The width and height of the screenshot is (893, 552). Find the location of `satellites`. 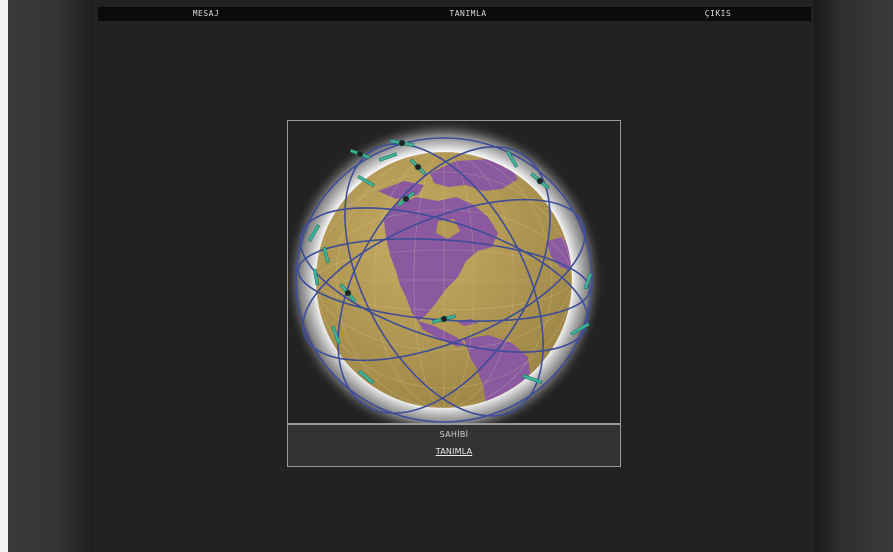

satellites is located at coordinates (450, 262).